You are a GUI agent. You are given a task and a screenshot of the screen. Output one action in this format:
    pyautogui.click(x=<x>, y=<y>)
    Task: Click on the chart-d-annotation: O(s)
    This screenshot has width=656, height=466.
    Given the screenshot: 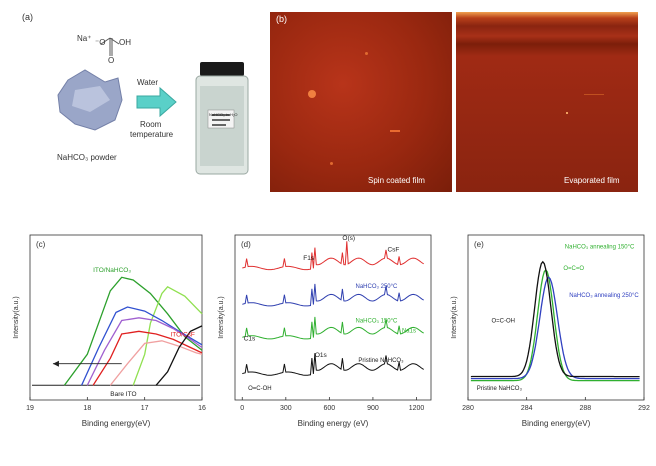 What is the action you would take?
    pyautogui.click(x=348, y=238)
    